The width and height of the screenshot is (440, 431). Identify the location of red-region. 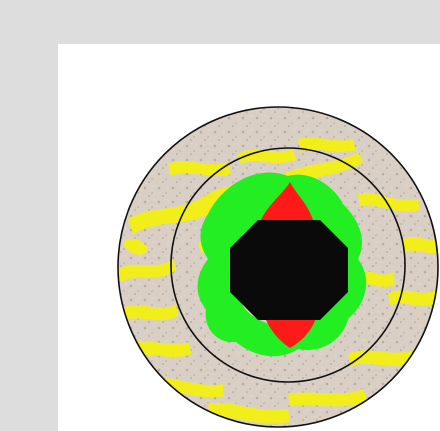
(289, 265).